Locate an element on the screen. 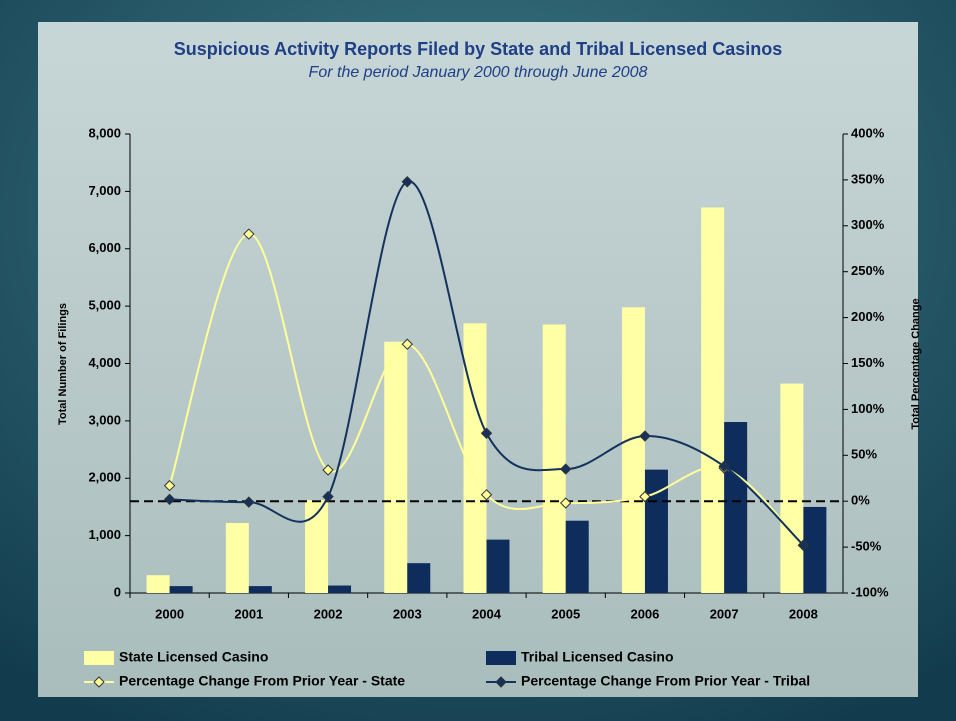 The height and width of the screenshot is (721, 956). x-tick-label: 2005 is located at coordinates (565, 613).